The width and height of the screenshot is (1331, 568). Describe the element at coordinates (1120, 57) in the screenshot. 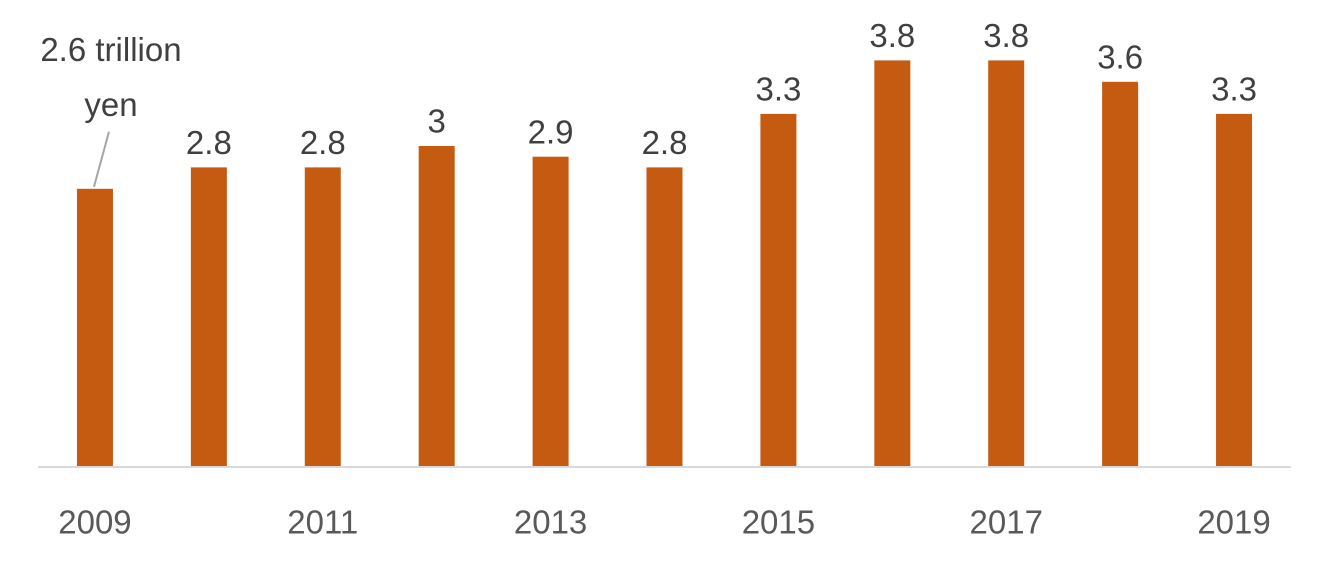

I see `data-label: 3.6` at that location.